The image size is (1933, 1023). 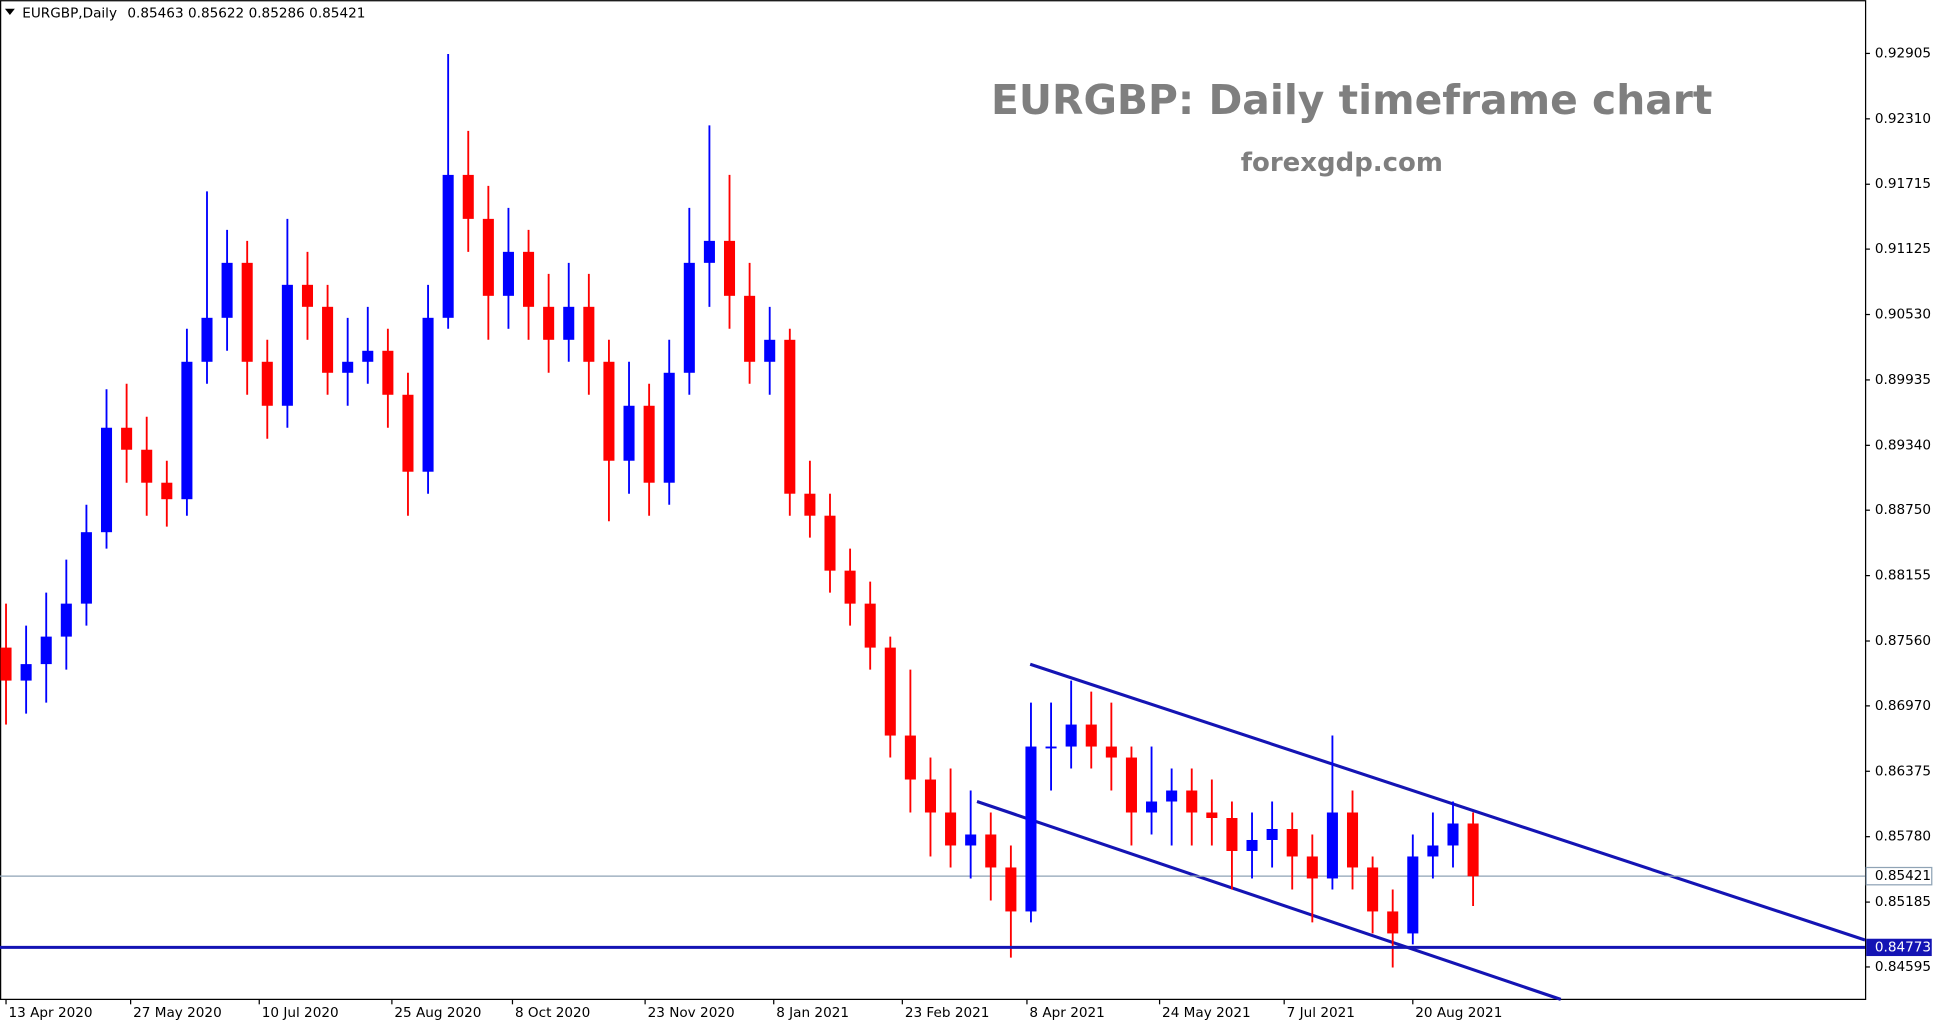 What do you see at coordinates (947, 1013) in the screenshot?
I see `x-tick-label: 23 Feb 2021` at bounding box center [947, 1013].